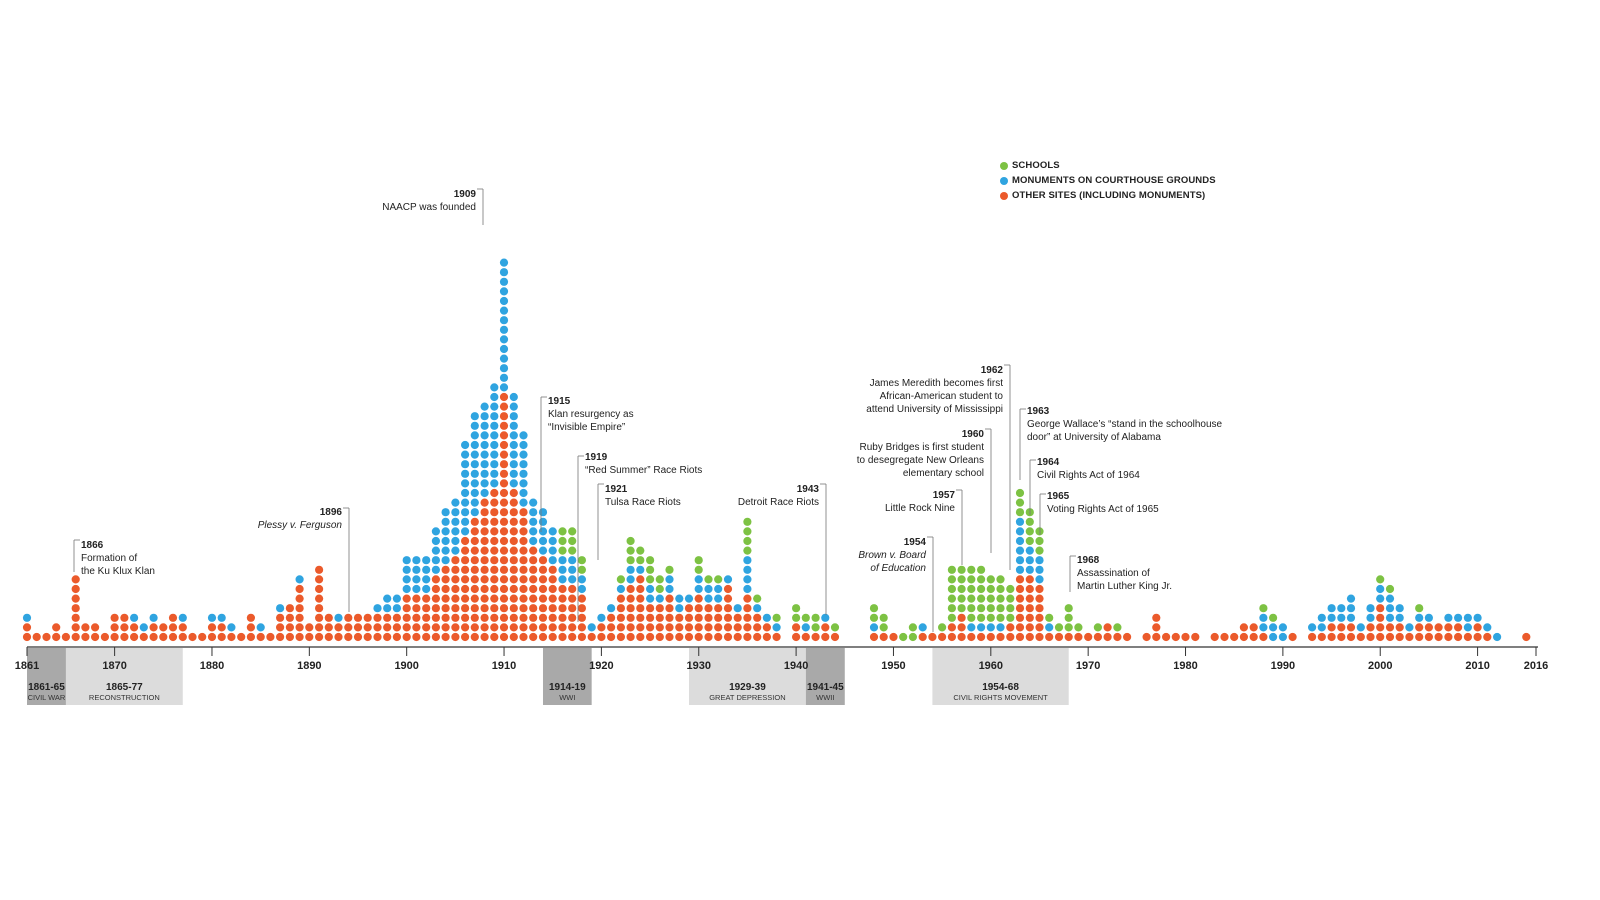 The width and height of the screenshot is (1600, 900). Describe the element at coordinates (883, 637) in the screenshot. I see `dot-other-1949` at that location.